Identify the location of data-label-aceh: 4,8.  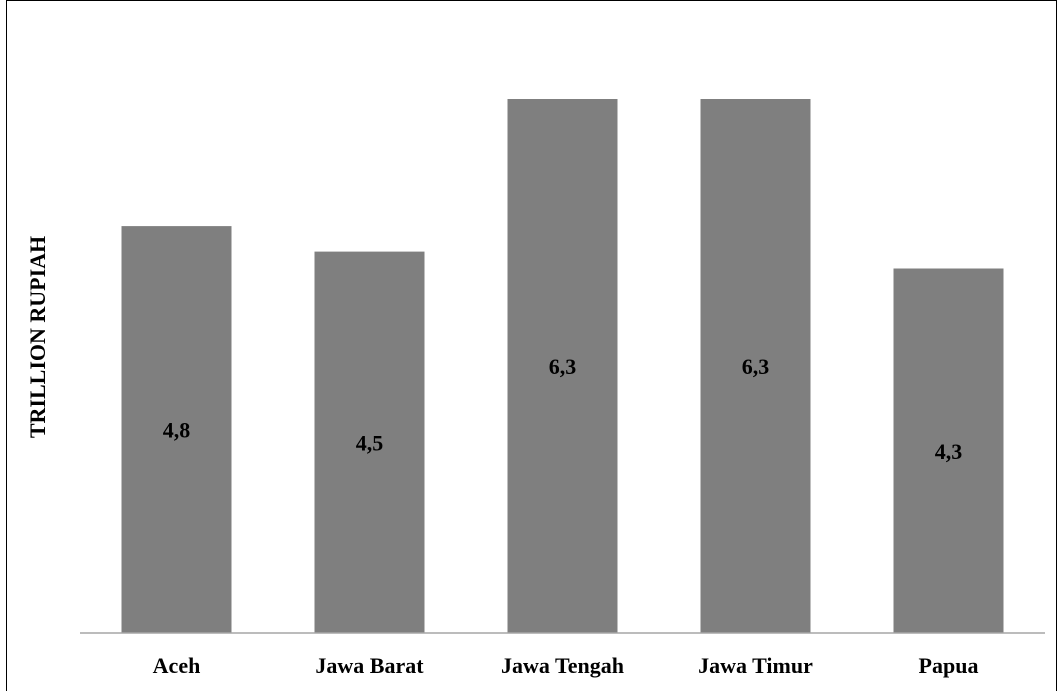
(177, 430).